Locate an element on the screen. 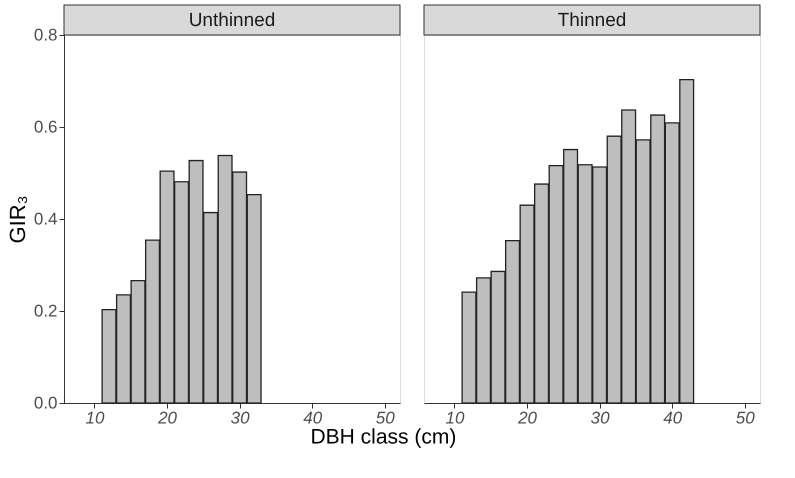  y-tick-label: 0.6 is located at coordinates (46, 127).